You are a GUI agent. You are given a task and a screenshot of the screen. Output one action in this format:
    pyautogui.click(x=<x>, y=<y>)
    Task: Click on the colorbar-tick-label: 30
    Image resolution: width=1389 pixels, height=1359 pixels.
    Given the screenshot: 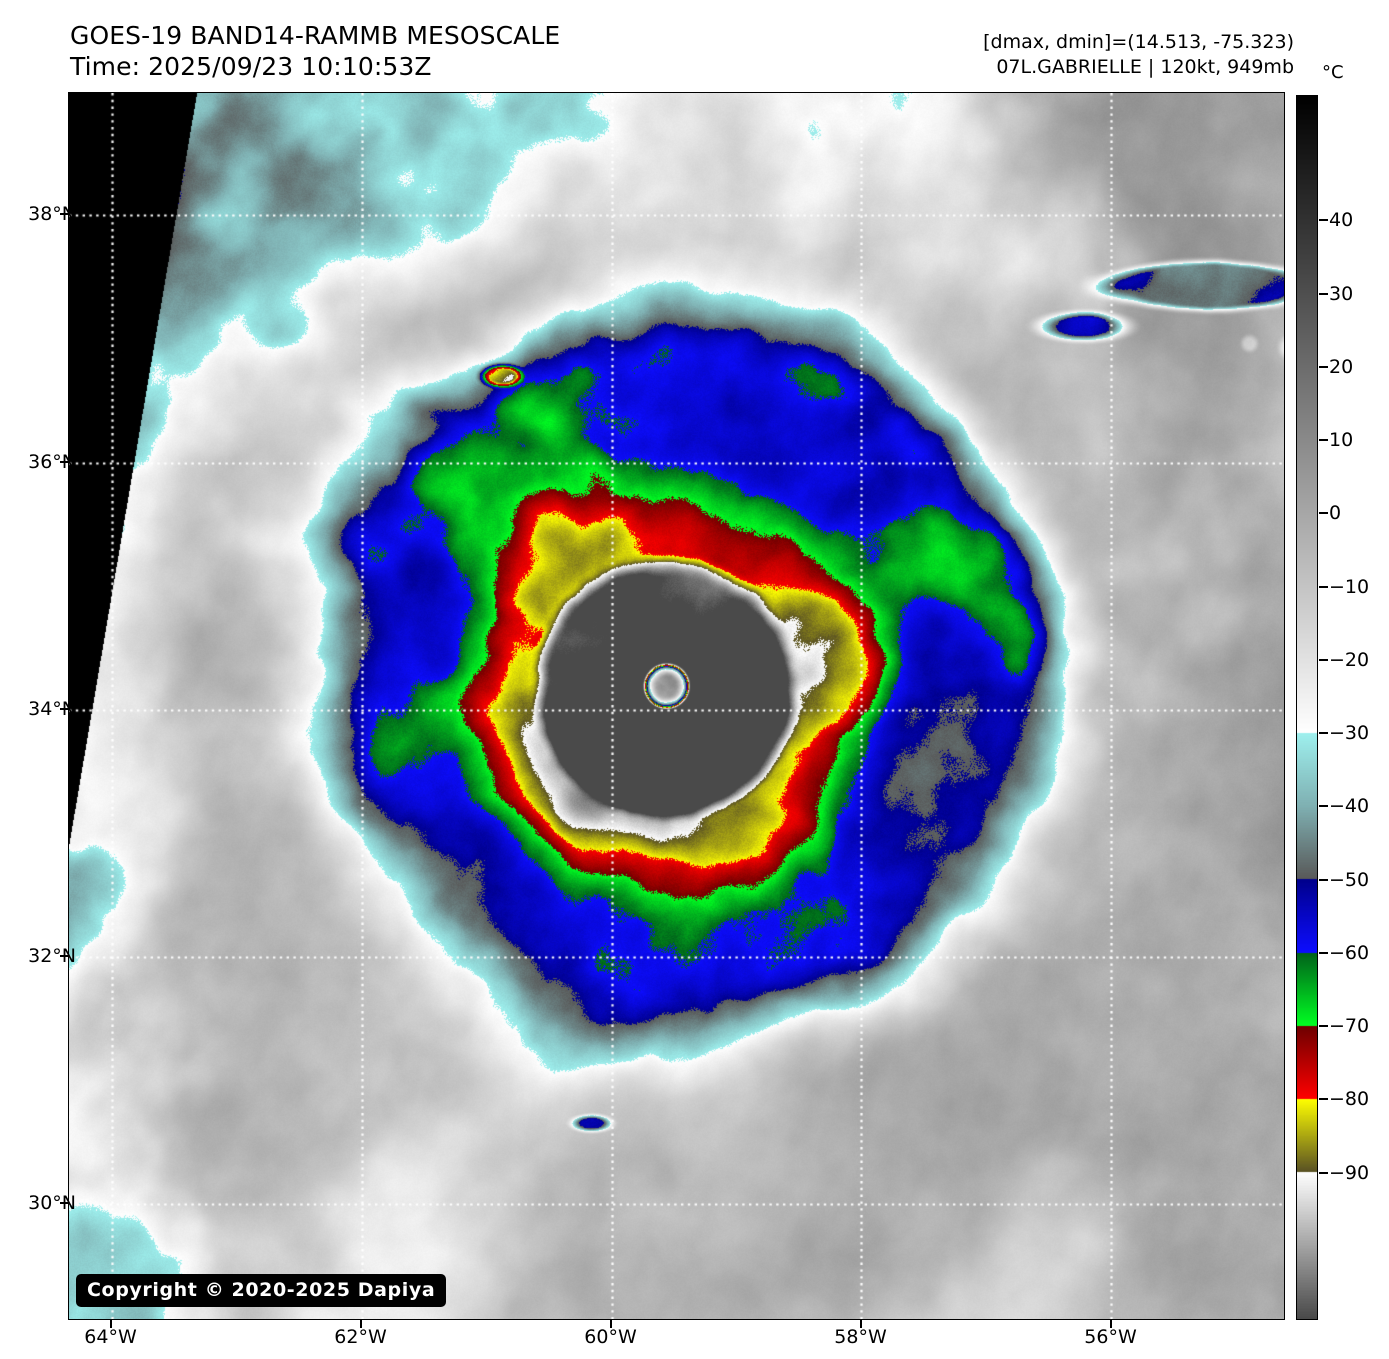 What is the action you would take?
    pyautogui.click(x=1341, y=293)
    